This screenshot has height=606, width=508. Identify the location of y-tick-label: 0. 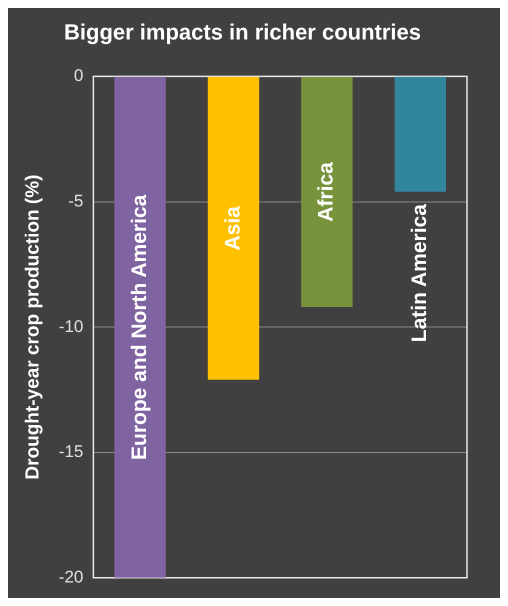
(79, 76).